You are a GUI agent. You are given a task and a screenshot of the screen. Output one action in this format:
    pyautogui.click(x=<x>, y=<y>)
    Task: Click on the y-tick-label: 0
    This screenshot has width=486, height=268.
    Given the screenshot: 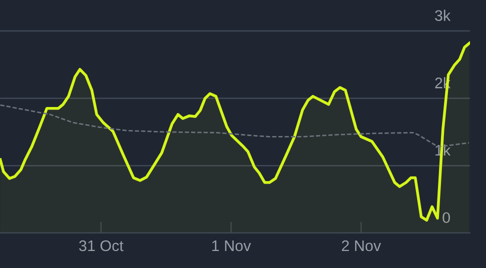 What is the action you would take?
    pyautogui.click(x=446, y=218)
    